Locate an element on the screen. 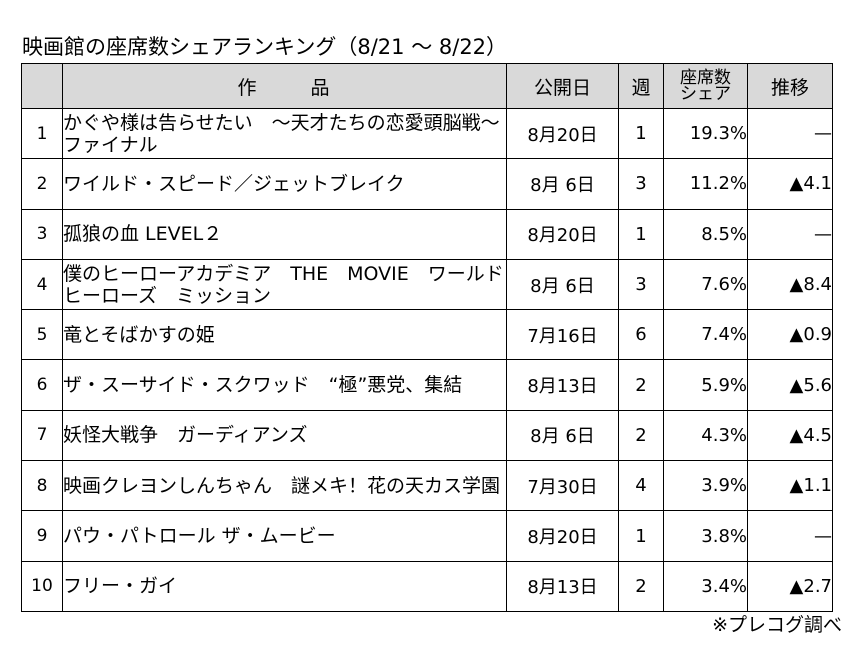  week-cell: 6 is located at coordinates (641, 335).